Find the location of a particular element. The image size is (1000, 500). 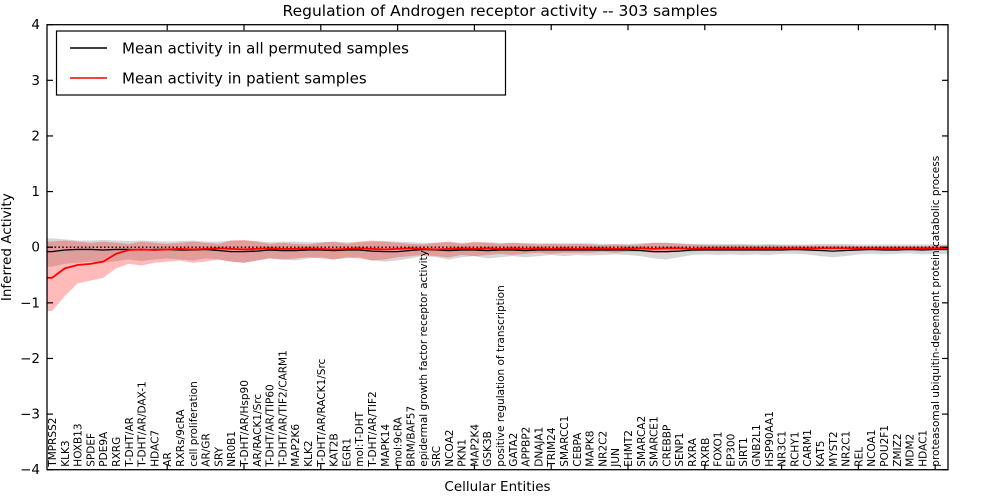

x-category-label: BRM/BAF57 is located at coordinates (411, 436).